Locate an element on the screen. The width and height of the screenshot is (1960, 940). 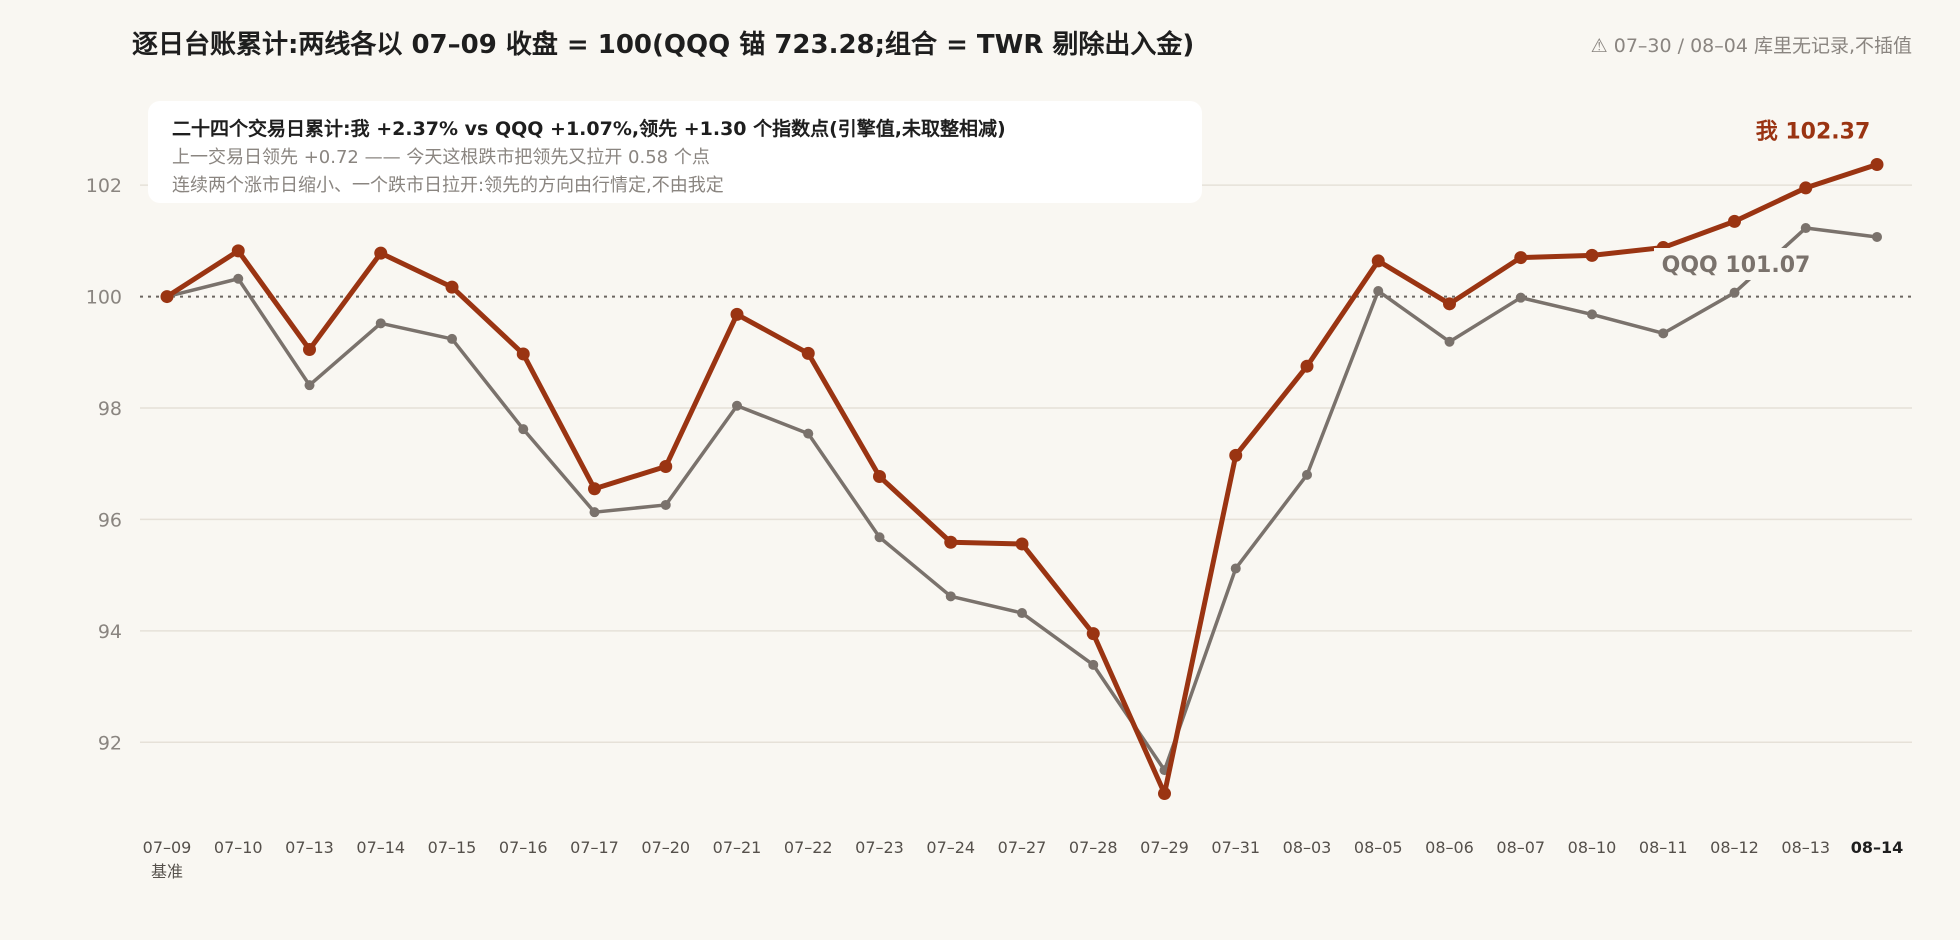
x-tick-label: 07–31 is located at coordinates (1235, 847).